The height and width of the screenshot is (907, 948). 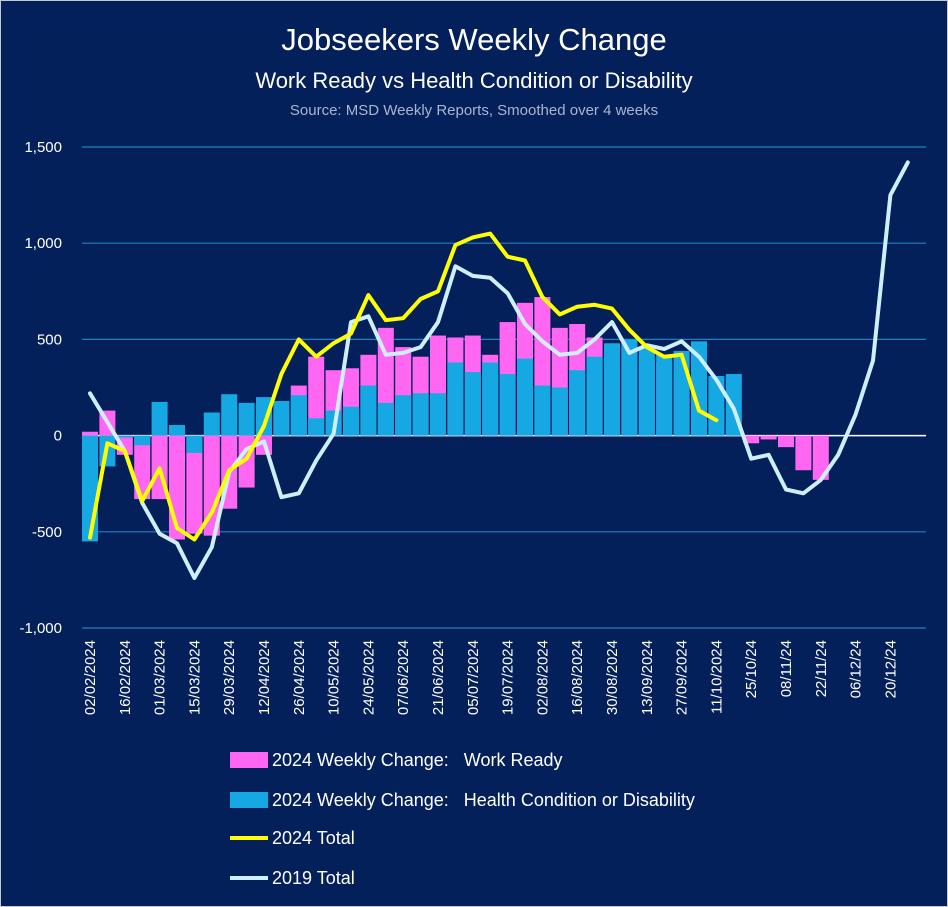 What do you see at coordinates (49, 339) in the screenshot?
I see `y-tick-label: 500` at bounding box center [49, 339].